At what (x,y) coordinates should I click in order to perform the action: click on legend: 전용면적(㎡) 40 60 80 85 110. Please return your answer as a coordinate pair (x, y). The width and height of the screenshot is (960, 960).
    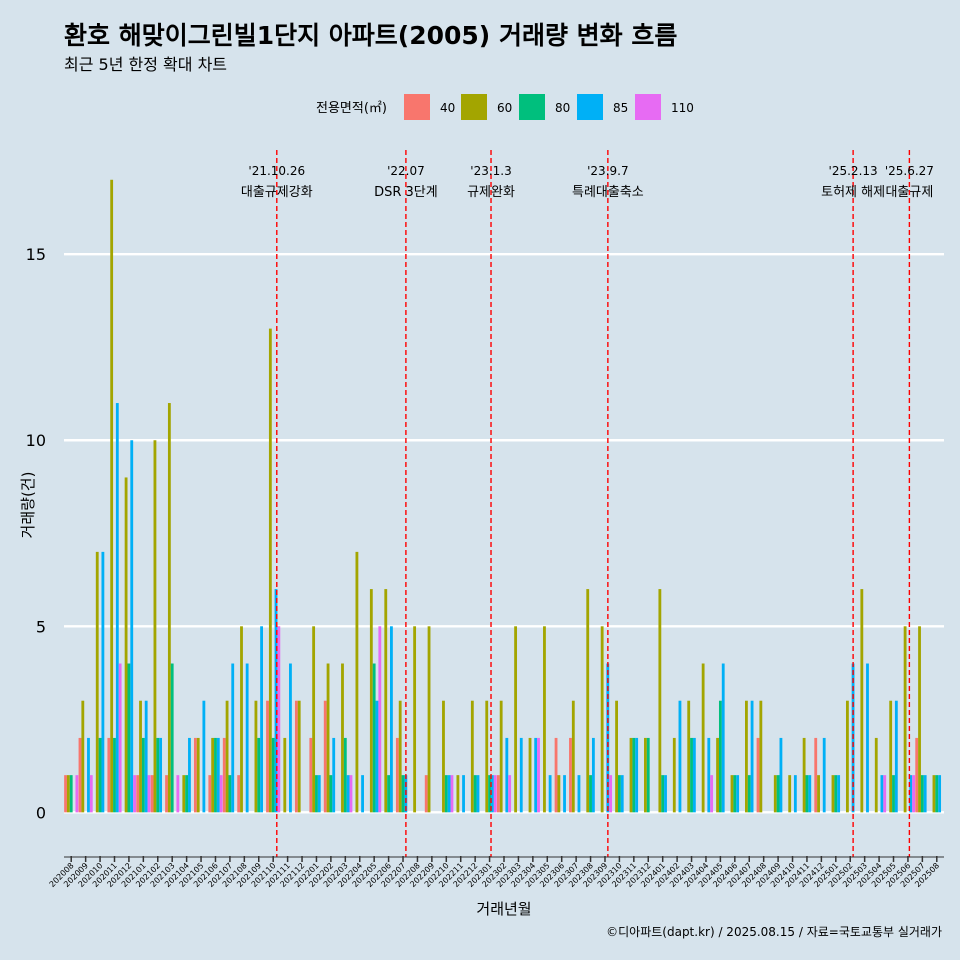
    Looking at the image, I should click on (505, 107).